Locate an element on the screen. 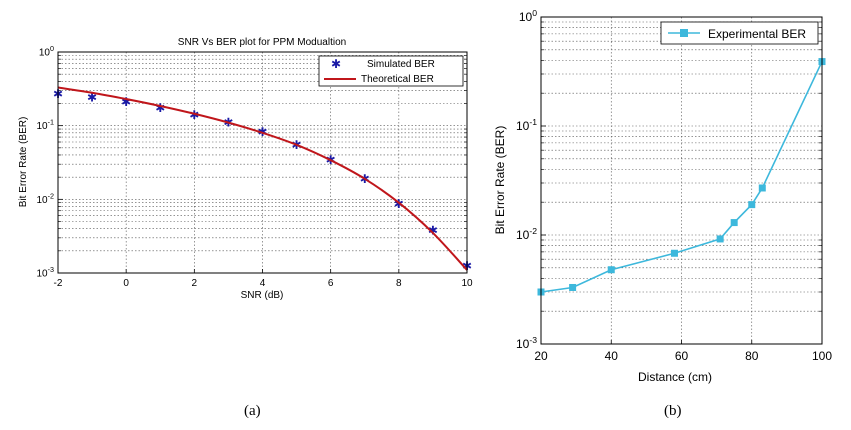  chart-a-series-0-point-4: ✱ is located at coordinates (194, 115).